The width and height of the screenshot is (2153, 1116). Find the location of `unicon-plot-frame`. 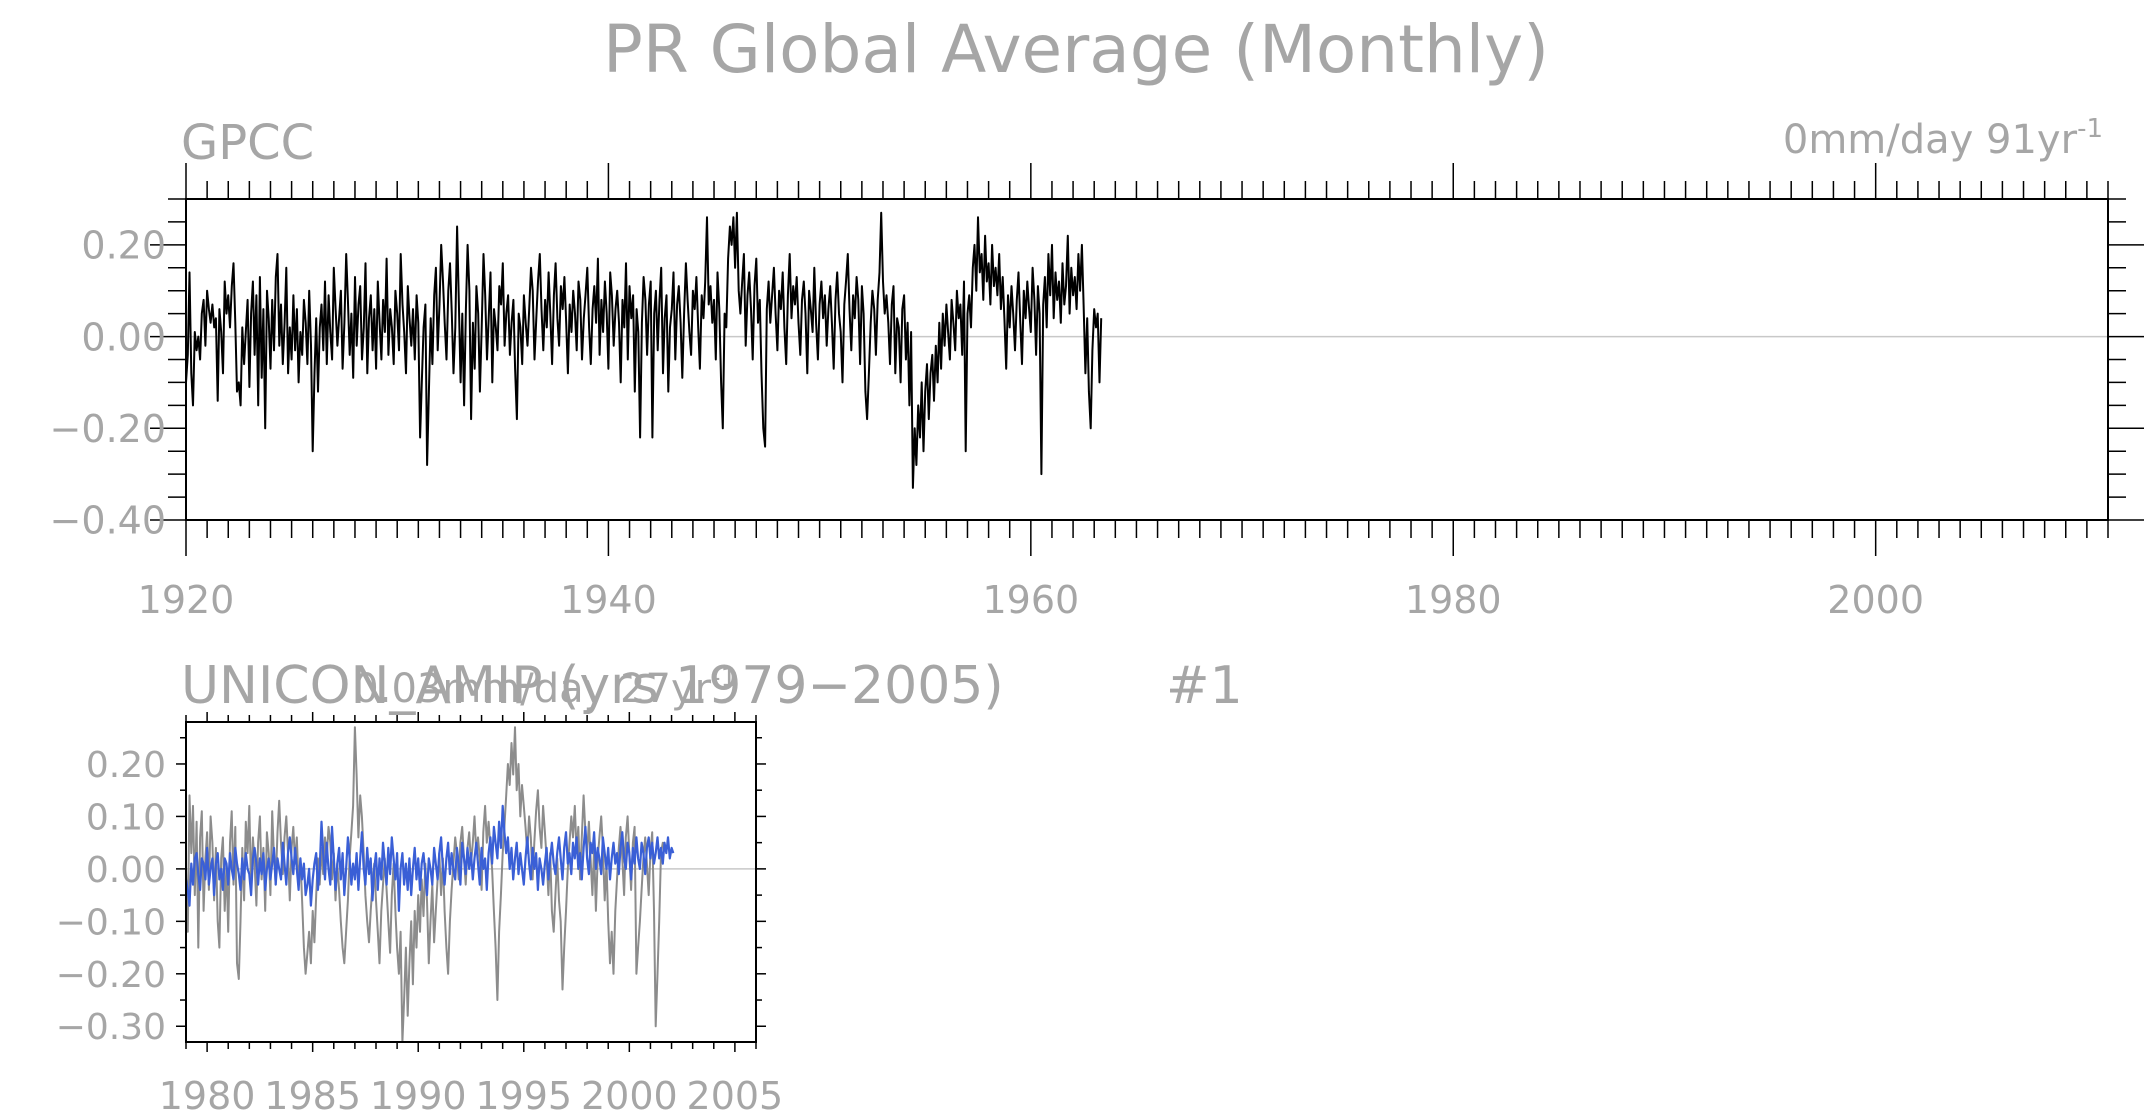

unicon-plot-frame is located at coordinates (471, 882).